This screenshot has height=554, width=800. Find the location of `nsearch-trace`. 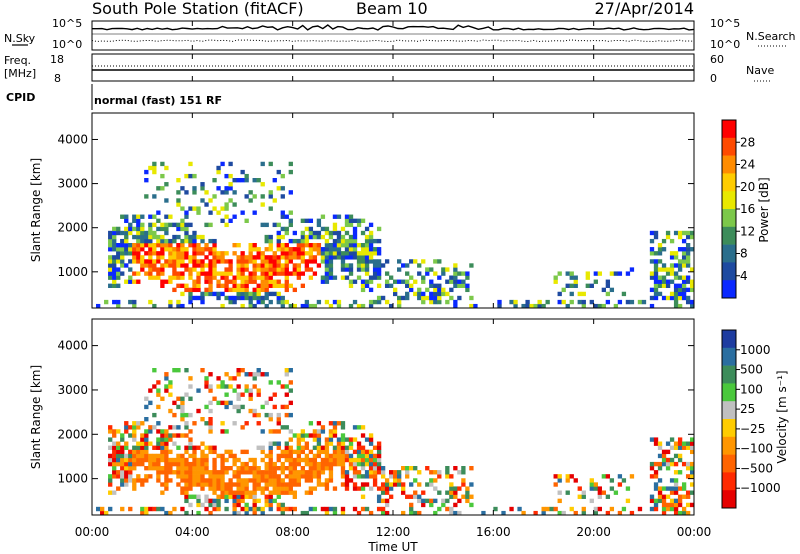

nsearch-trace is located at coordinates (393, 41).